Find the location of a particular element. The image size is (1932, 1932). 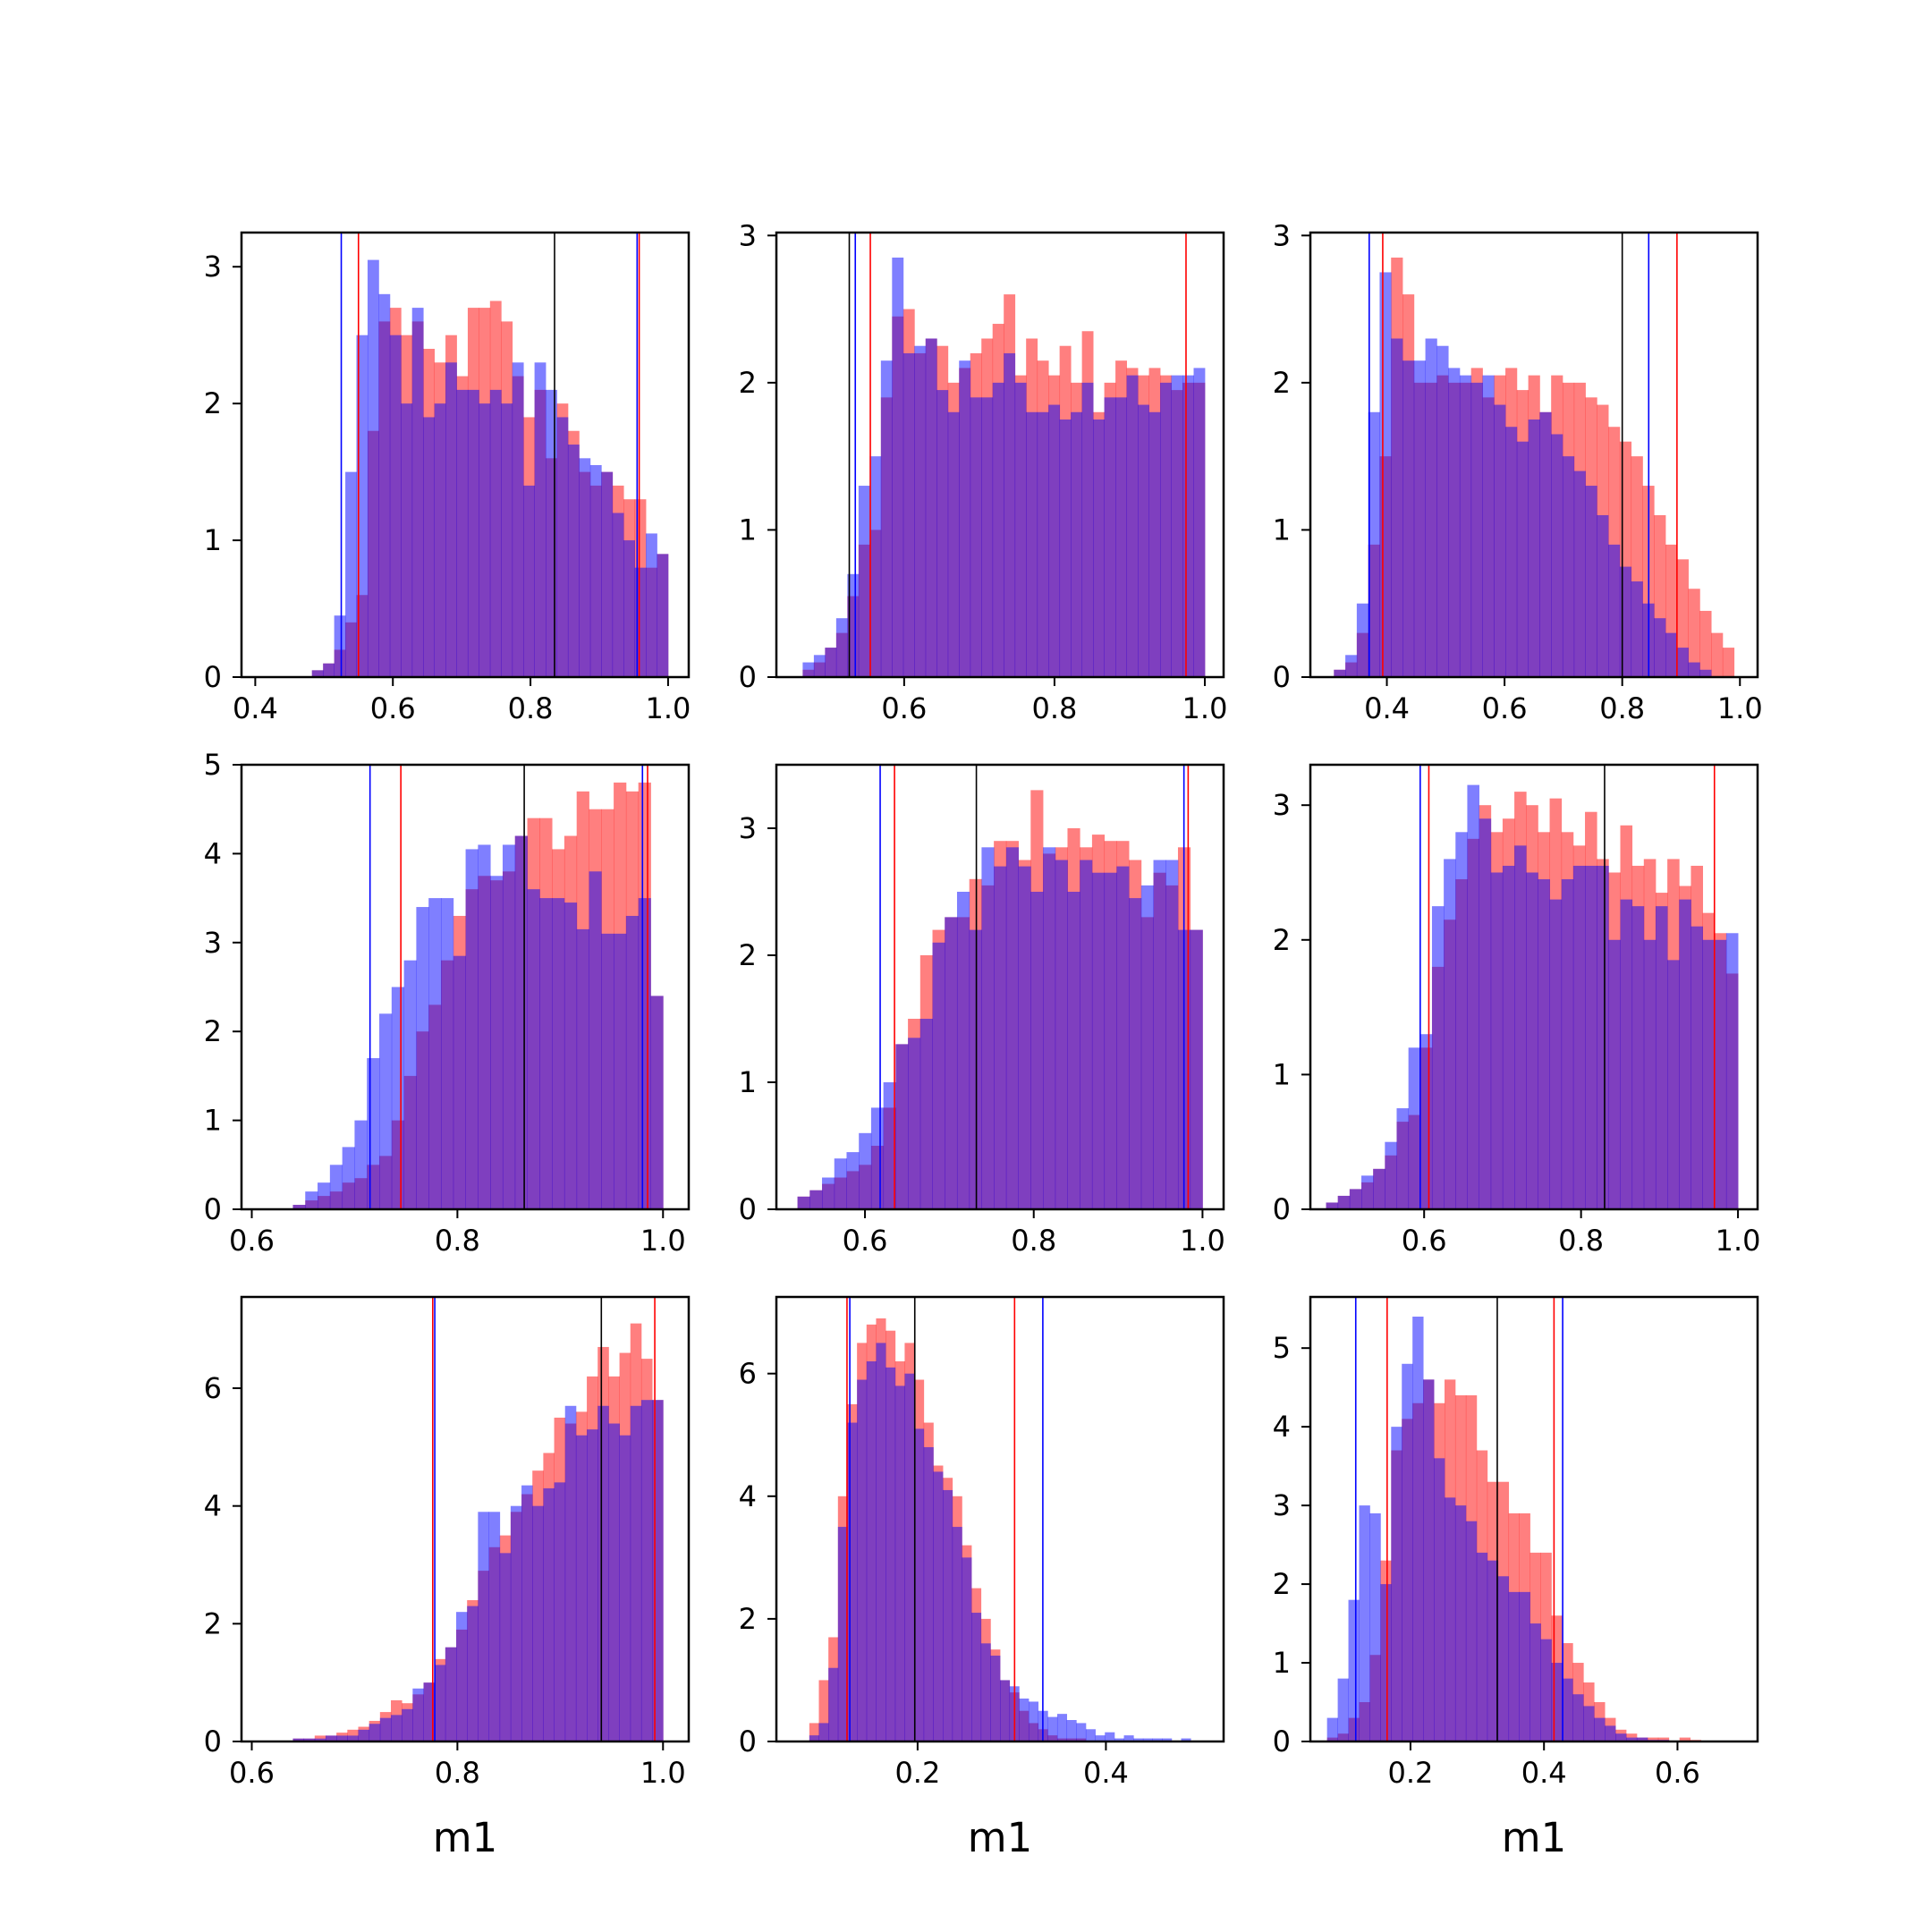

subplot-9: 0.2 0.4 0.6 0 1 2 3 4 5 m1 is located at coordinates (1516, 1578).